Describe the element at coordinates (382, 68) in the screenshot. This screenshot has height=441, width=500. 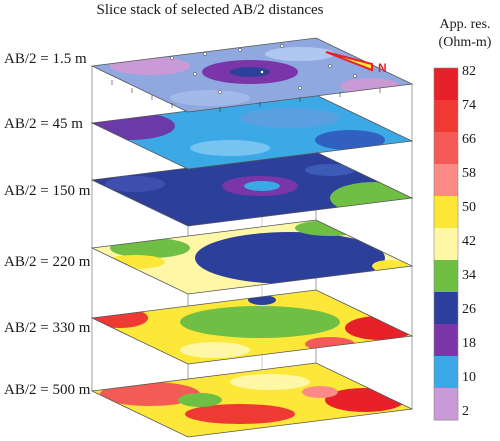
I see `north-label: N` at that location.